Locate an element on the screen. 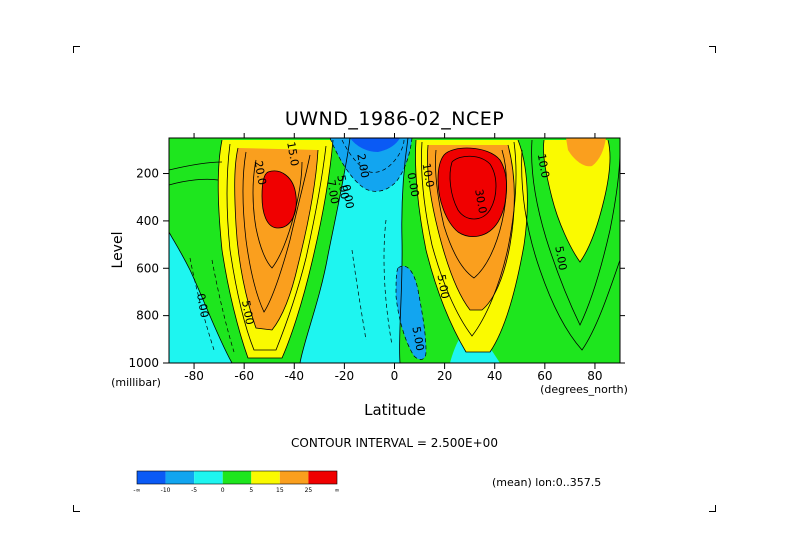 This screenshot has width=789, height=558. colorbar-frame is located at coordinates (237, 477).